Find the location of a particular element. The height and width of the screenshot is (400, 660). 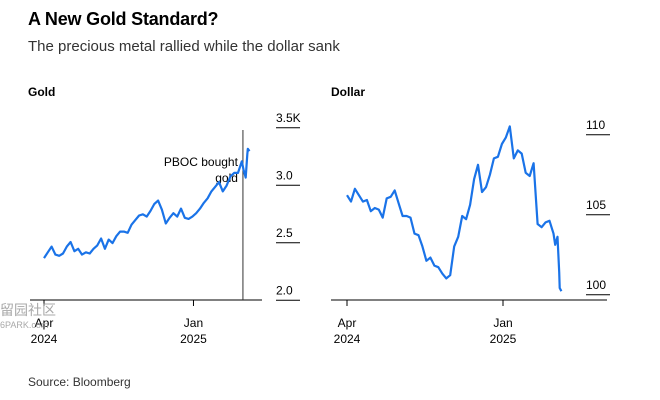

dollar-x-axis: Apr 2024 Jan 2025 is located at coordinates (469, 322).